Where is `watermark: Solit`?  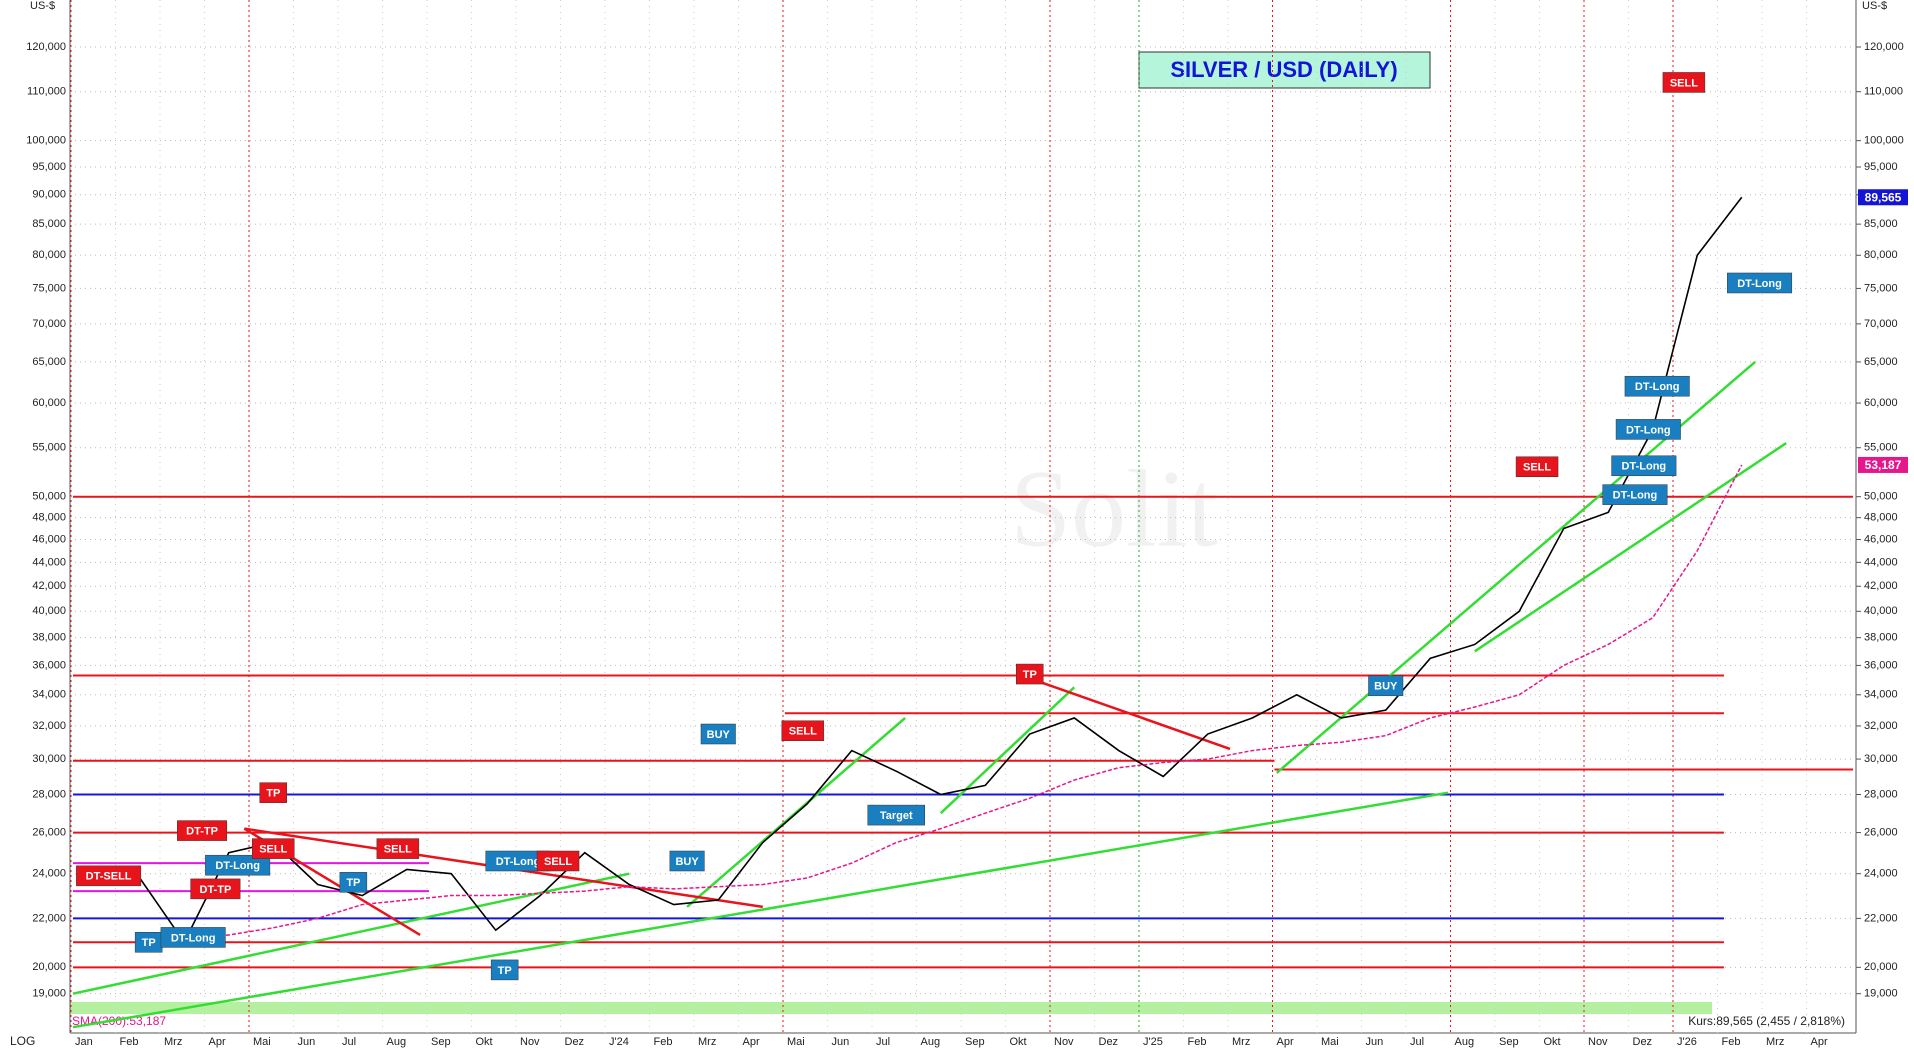 watermark: Solit is located at coordinates (1114, 508).